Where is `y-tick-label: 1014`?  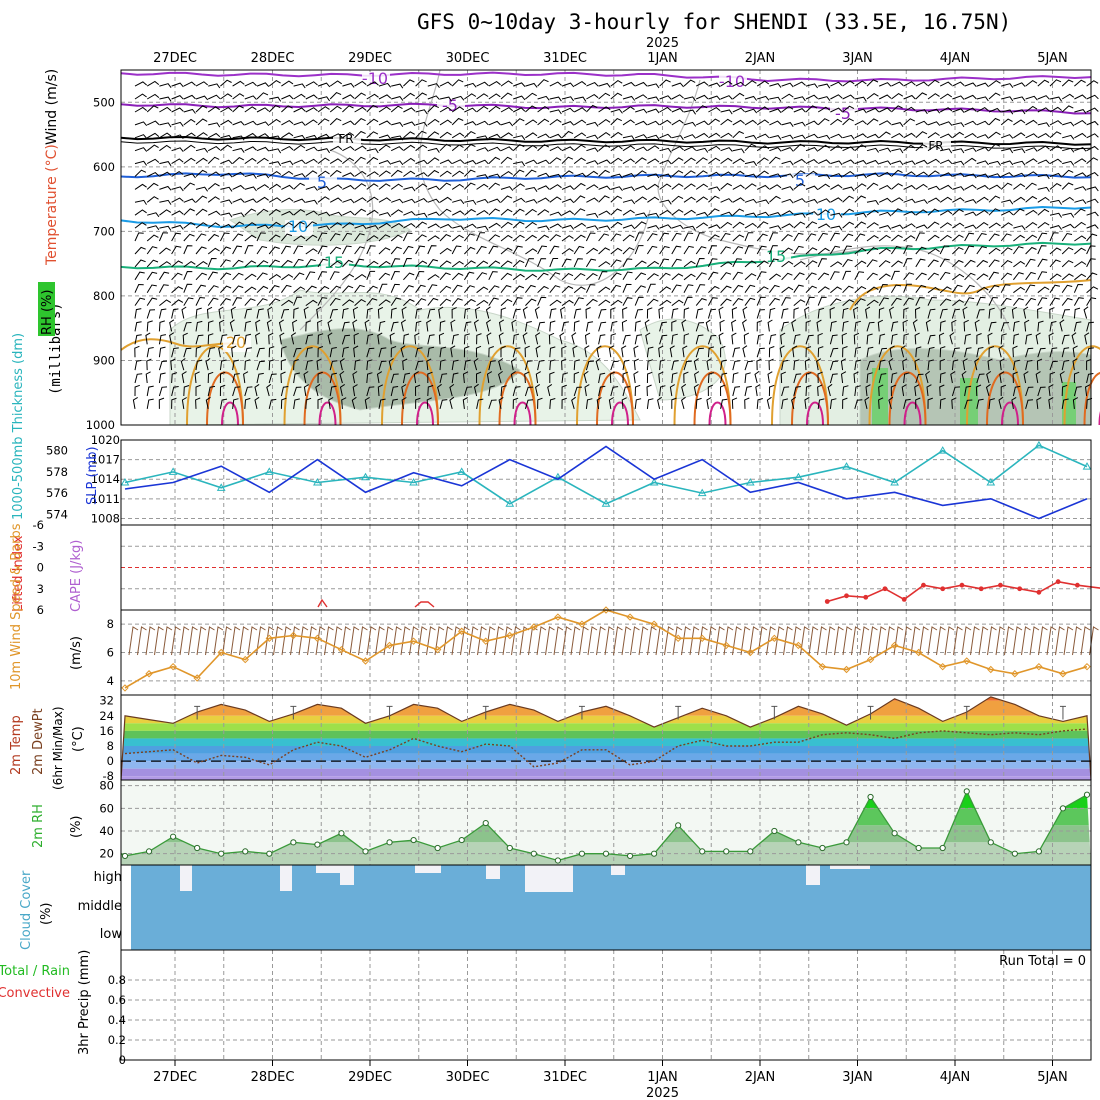
y-tick-label: 1014 is located at coordinates (105, 479).